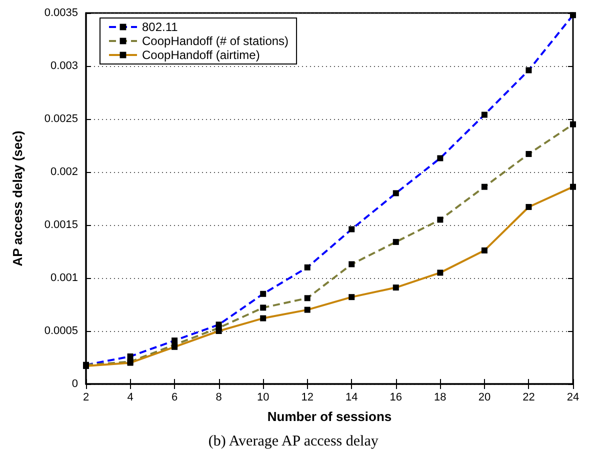 The image size is (589, 450). Describe the element at coordinates (263, 398) in the screenshot. I see `x-tick-label: 10` at that location.